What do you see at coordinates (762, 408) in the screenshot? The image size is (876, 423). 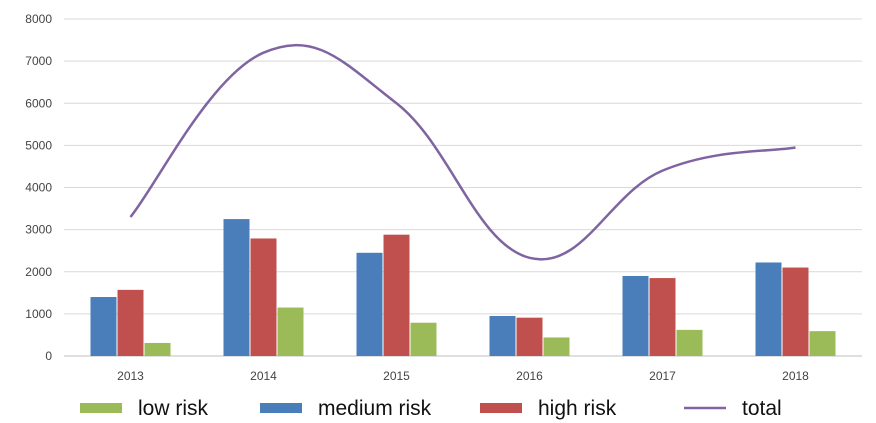 I see `legend-label: total` at bounding box center [762, 408].